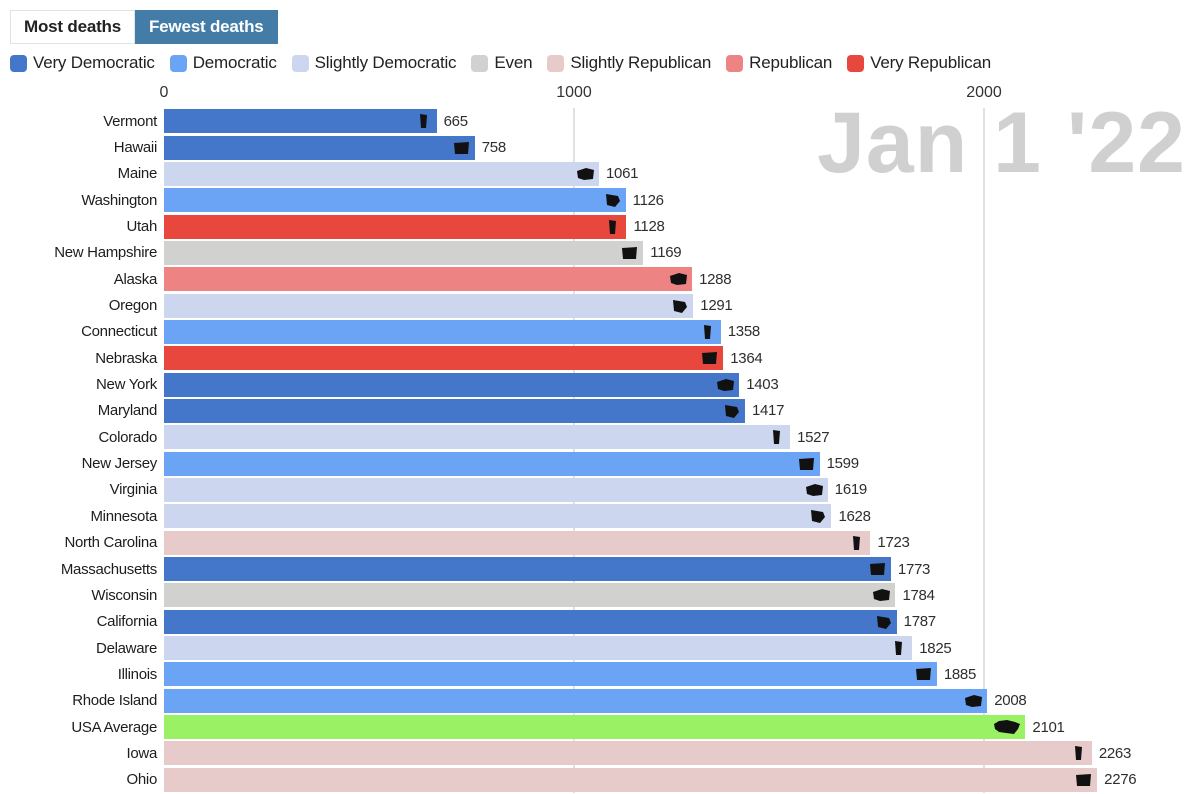  What do you see at coordinates (1001, 143) in the screenshot?
I see `date-watermark: Jan 1 '22` at bounding box center [1001, 143].